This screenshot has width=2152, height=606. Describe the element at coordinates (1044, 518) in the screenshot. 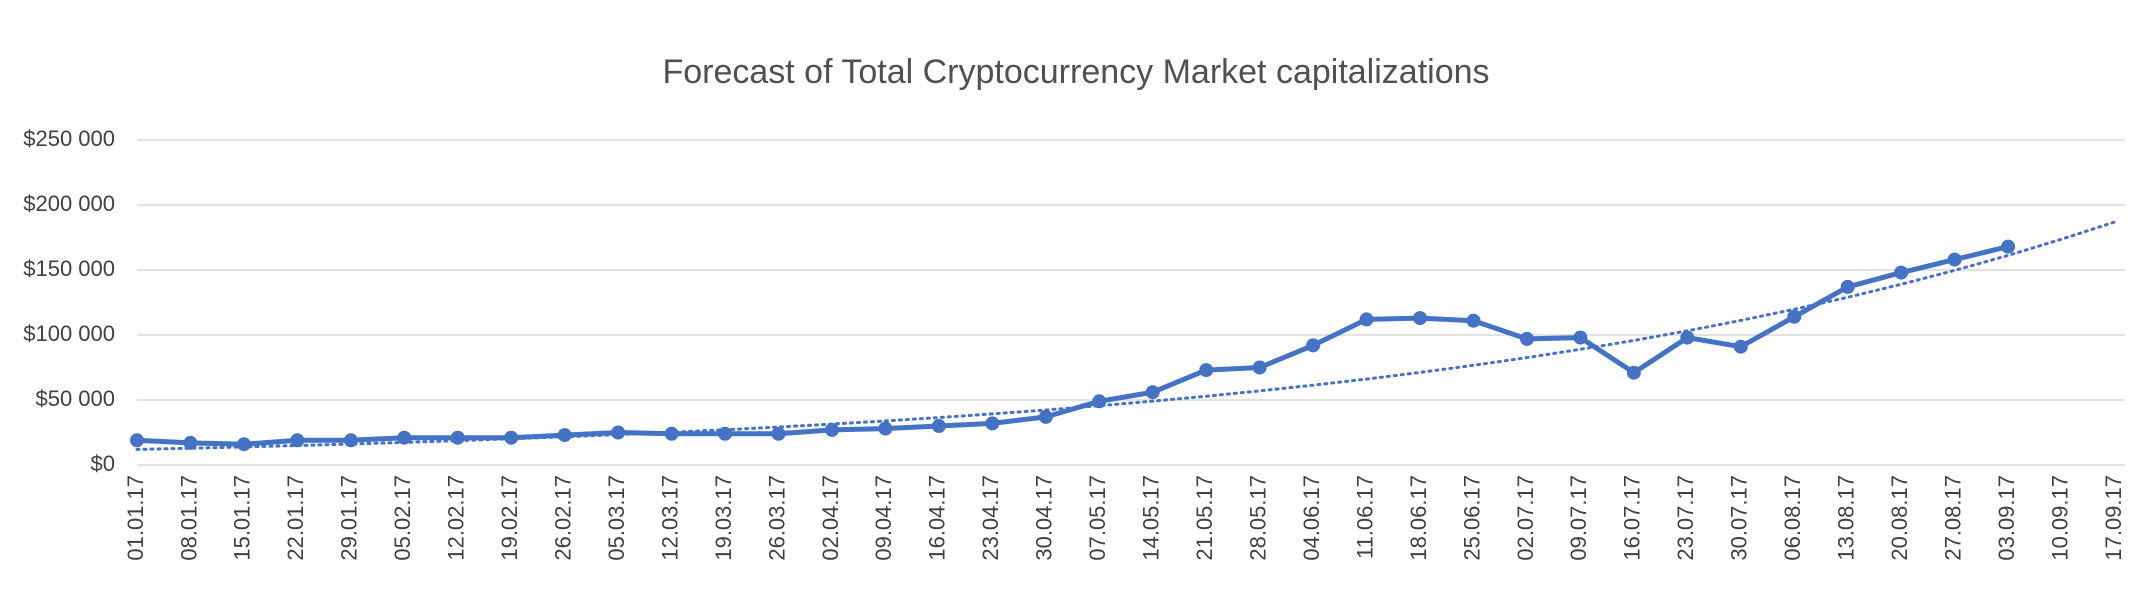

I see `x-tick-label: 30.04.17` at that location.